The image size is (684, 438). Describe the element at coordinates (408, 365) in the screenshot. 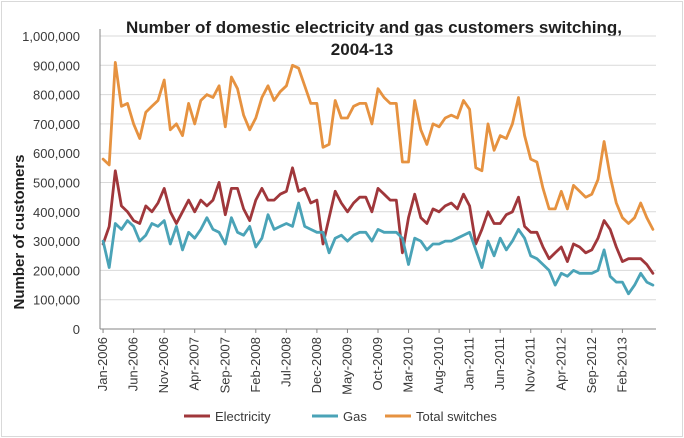

I see `x-tick-label: Mar-2010` at that location.